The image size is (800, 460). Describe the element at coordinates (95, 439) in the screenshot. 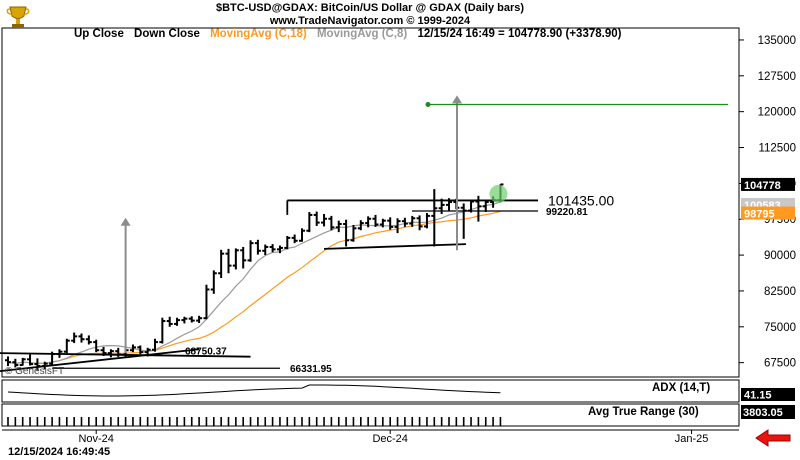

I see `x-tick-label: Nov-24` at that location.